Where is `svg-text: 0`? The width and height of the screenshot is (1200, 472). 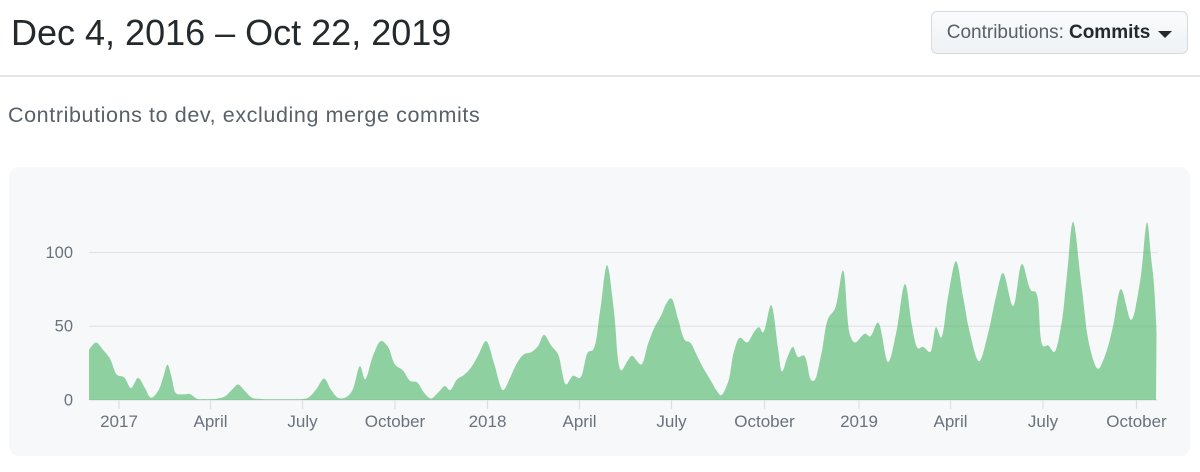 svg-text: 0 is located at coordinates (68, 400).